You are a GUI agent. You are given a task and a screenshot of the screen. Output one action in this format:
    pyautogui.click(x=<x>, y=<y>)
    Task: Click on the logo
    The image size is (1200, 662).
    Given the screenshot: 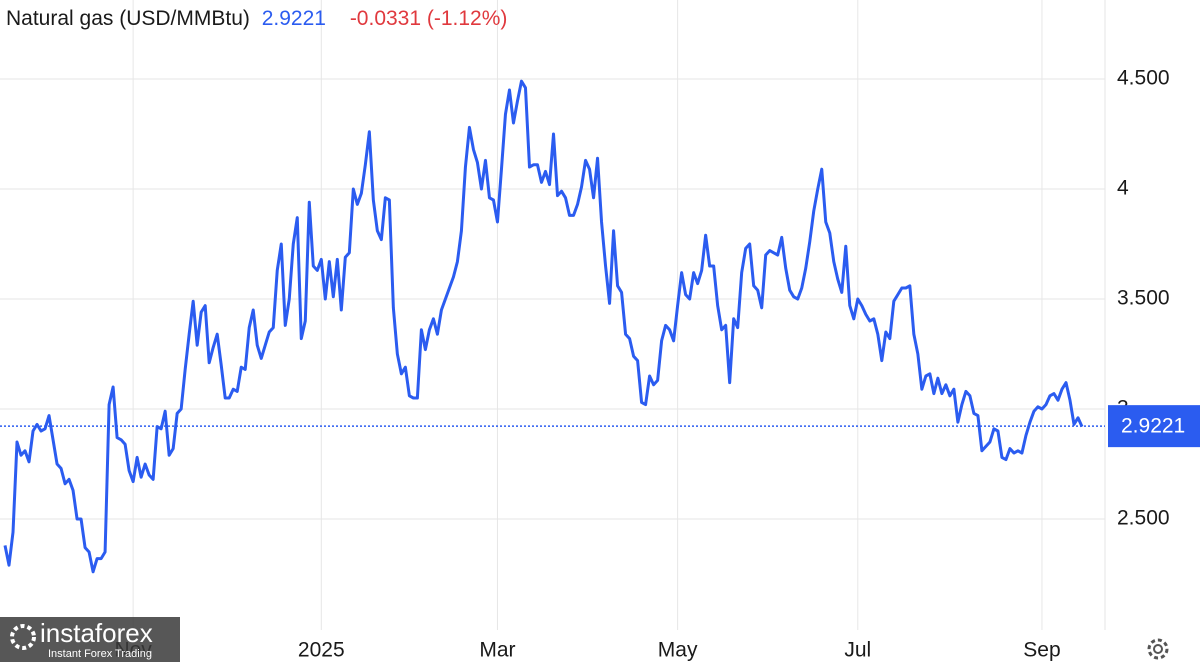 What is the action you would take?
    pyautogui.click(x=23, y=637)
    